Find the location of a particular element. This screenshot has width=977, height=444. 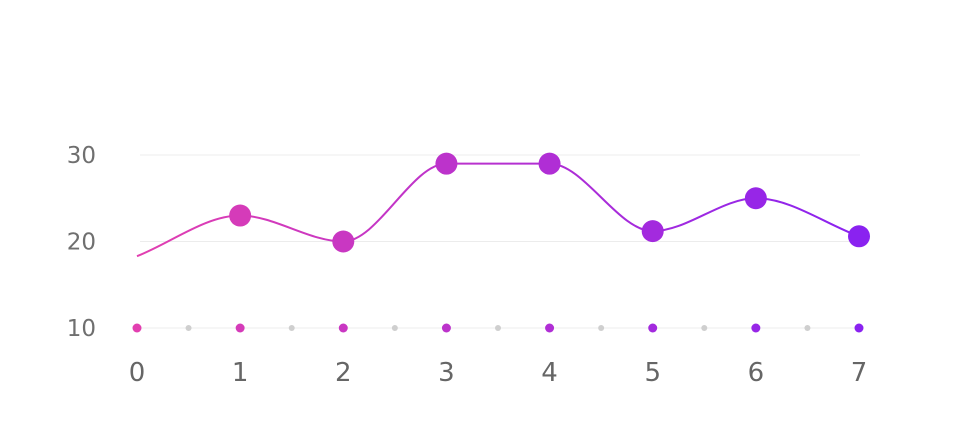

x-tick-label: 4 is located at coordinates (549, 373).